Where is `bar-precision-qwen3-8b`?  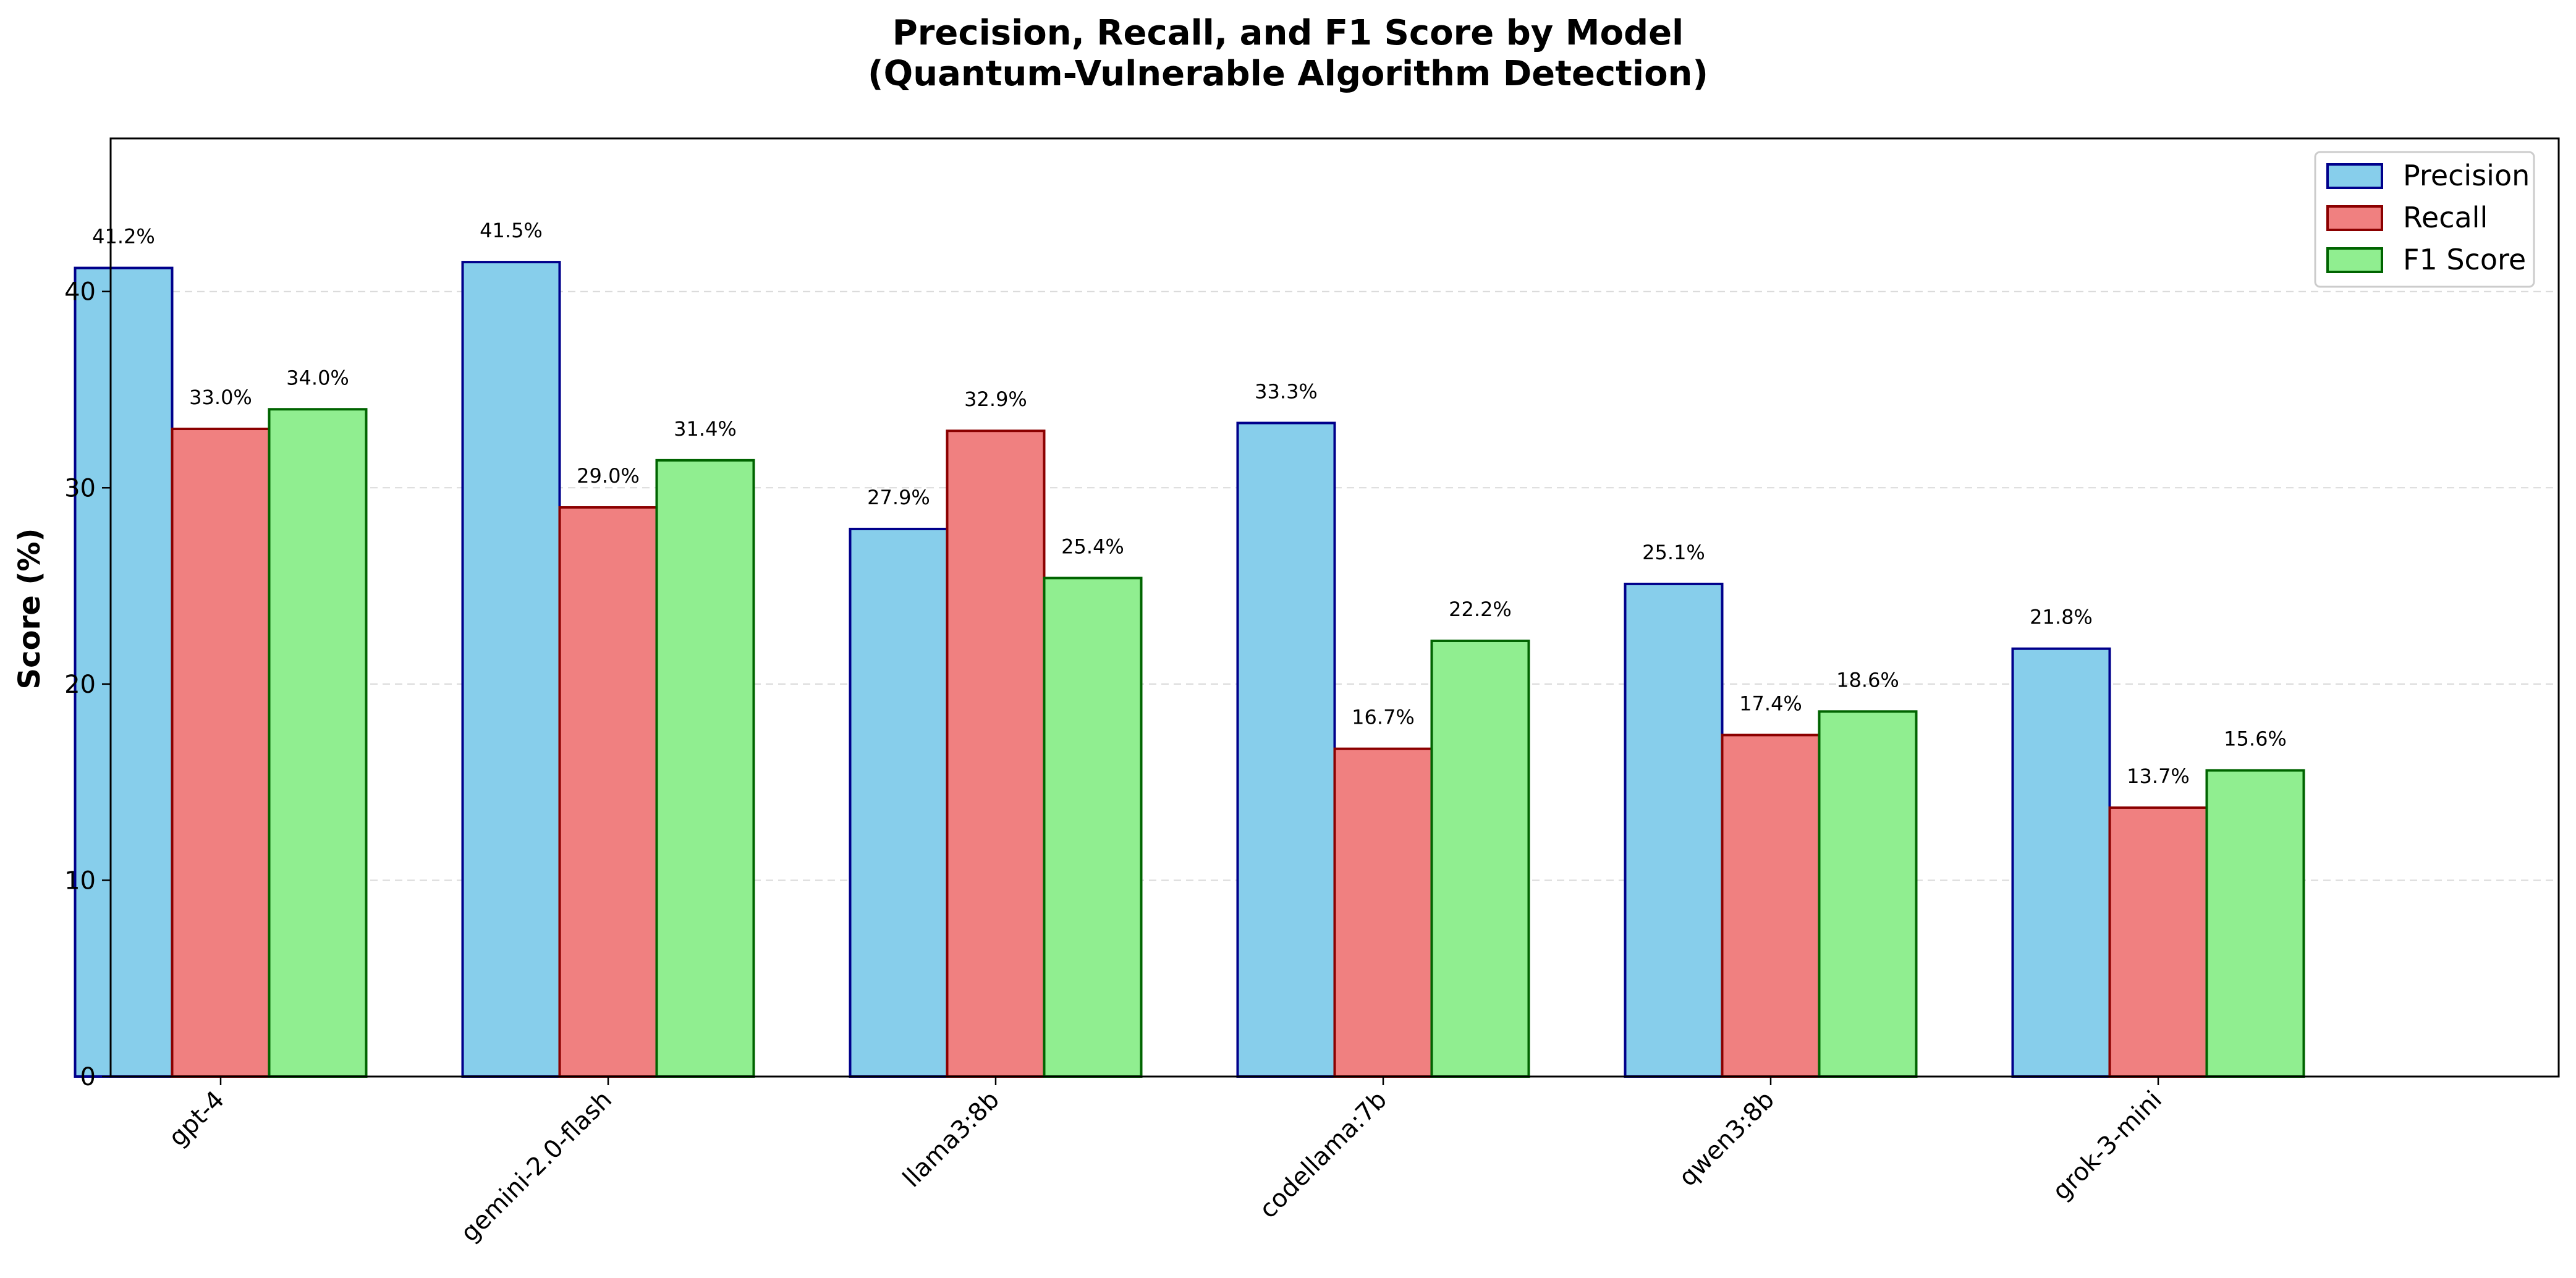
bar-precision-qwen3-8b is located at coordinates (1674, 830).